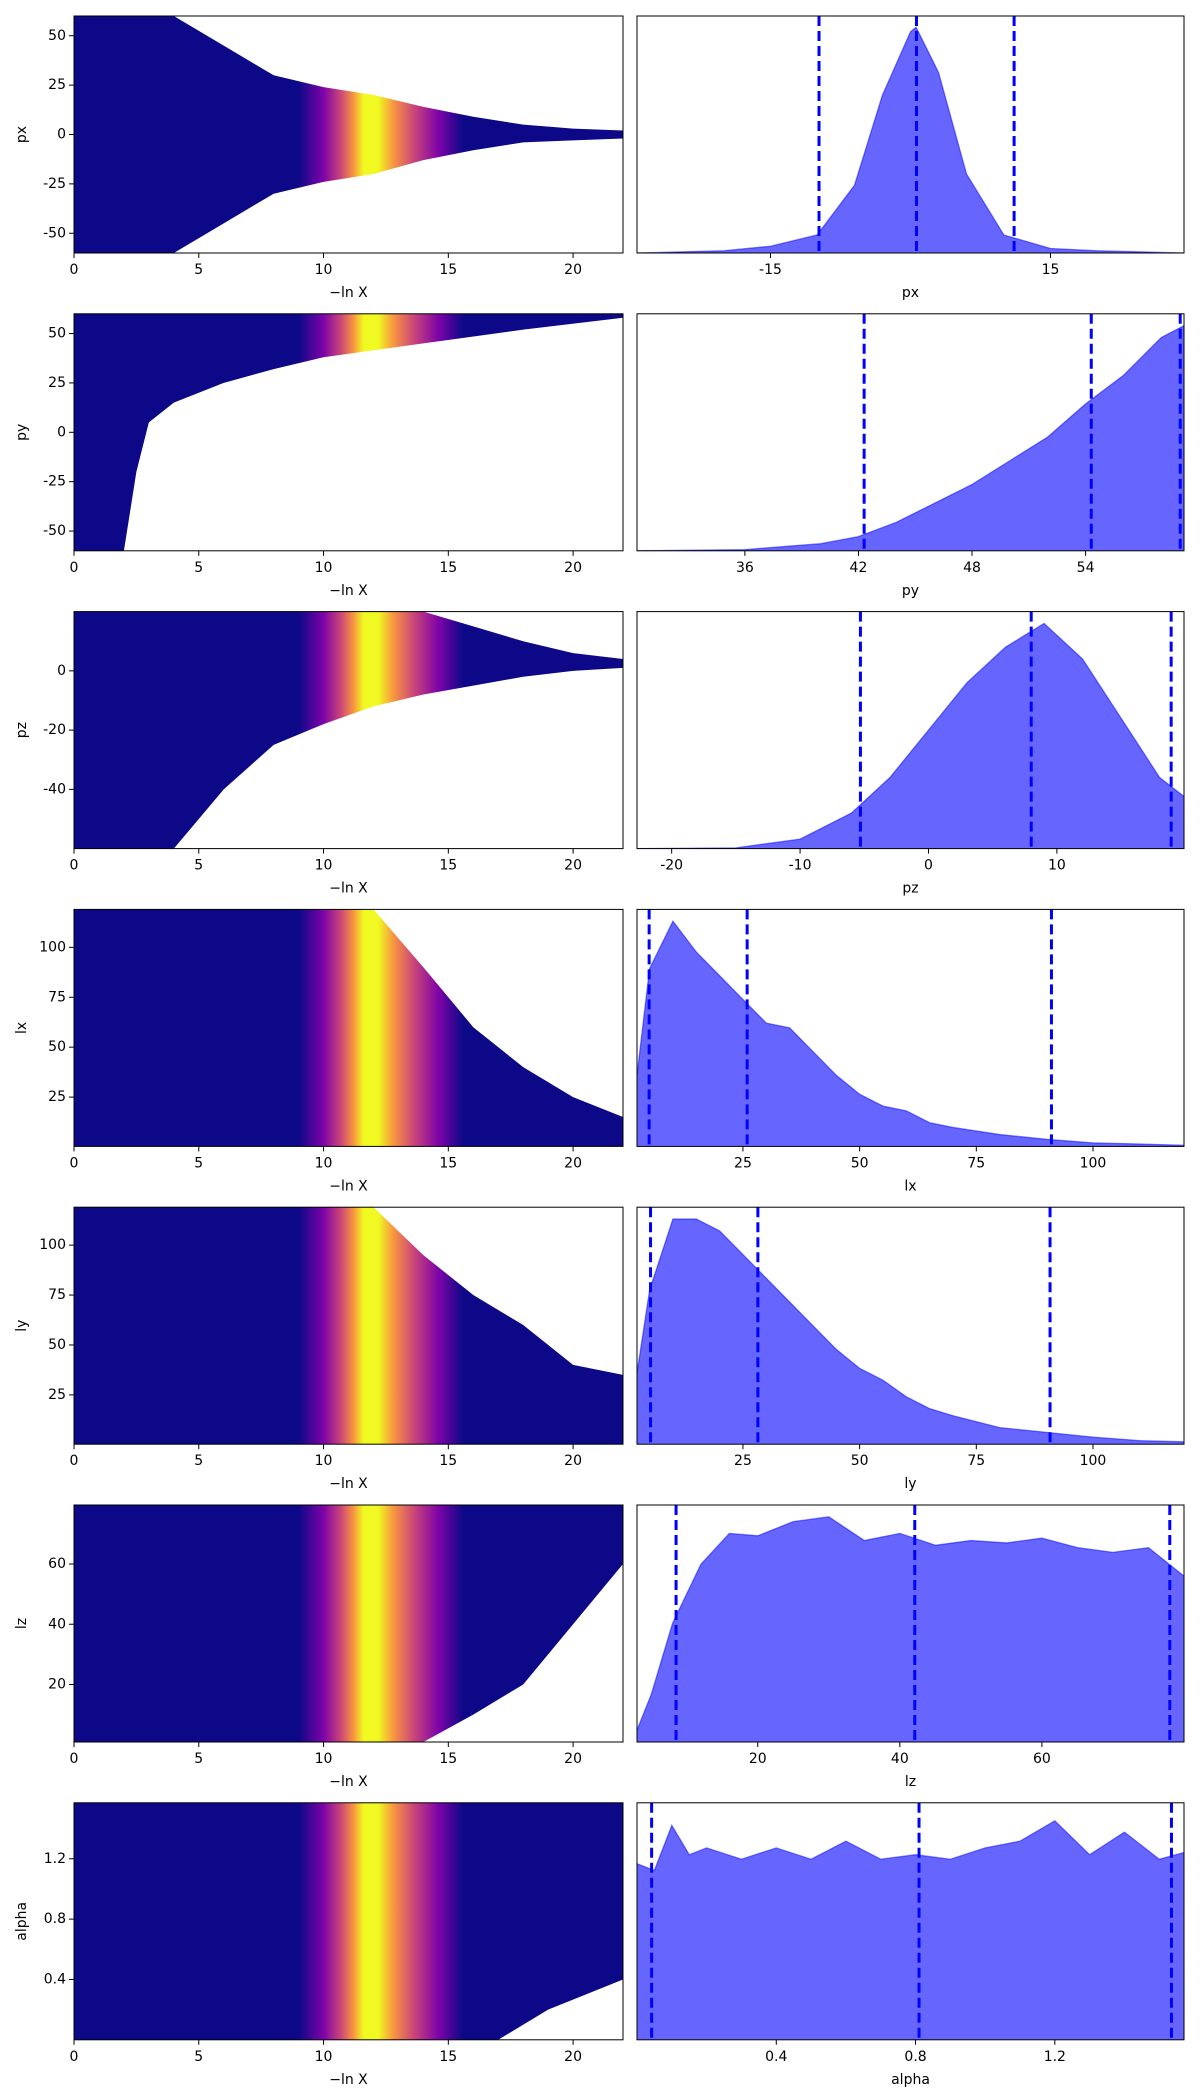 The image size is (1200, 2100). I want to click on y-axis-label: ly, so click(22, 1326).